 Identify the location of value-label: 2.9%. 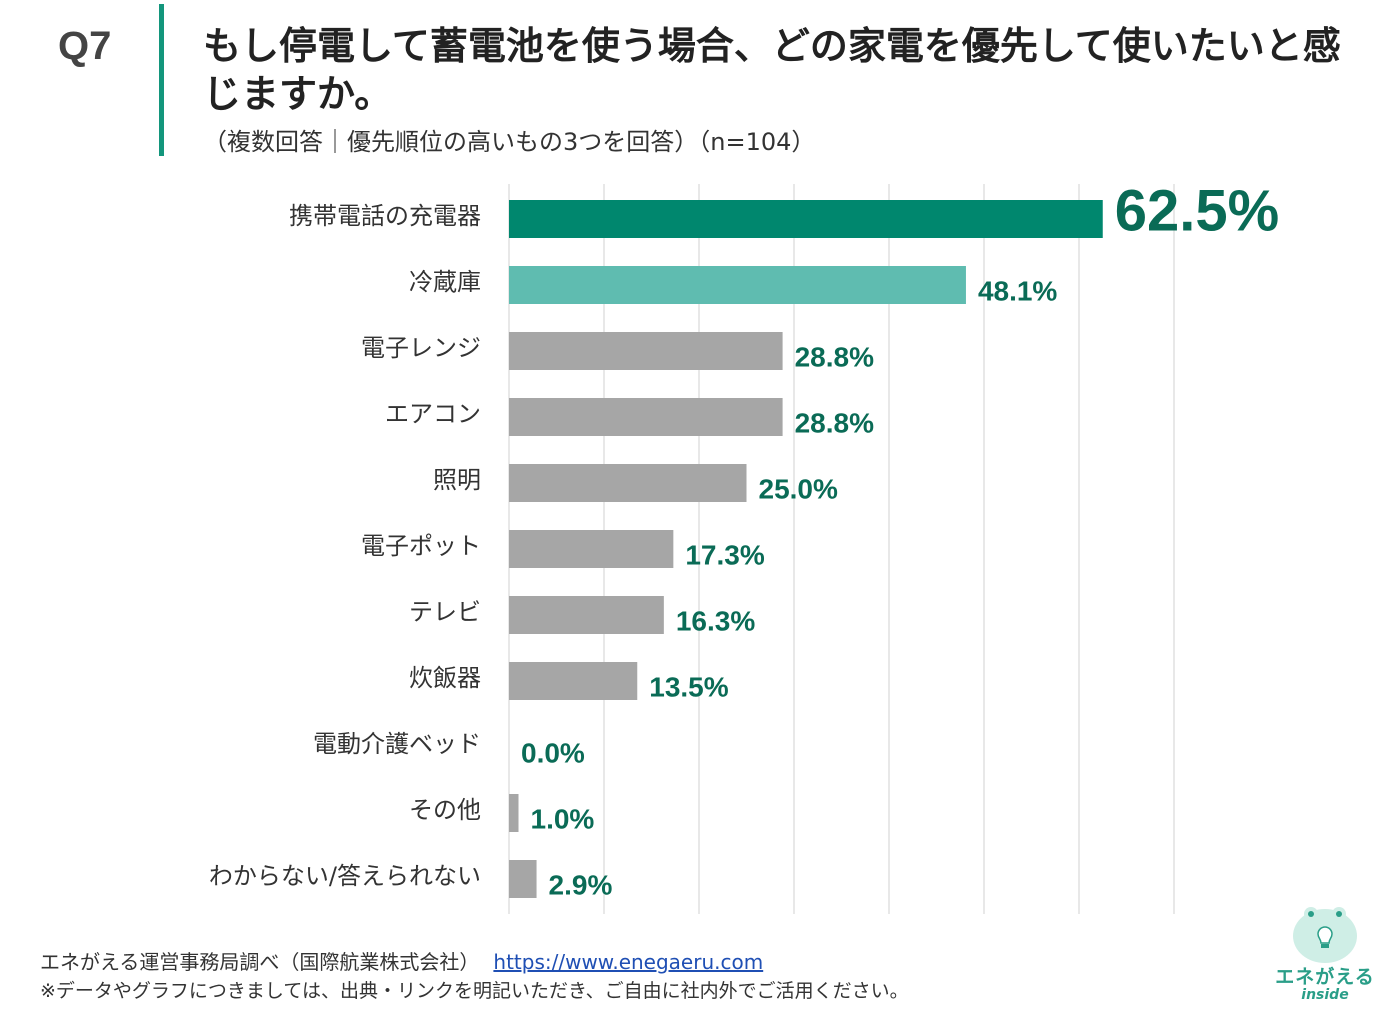
(581, 884).